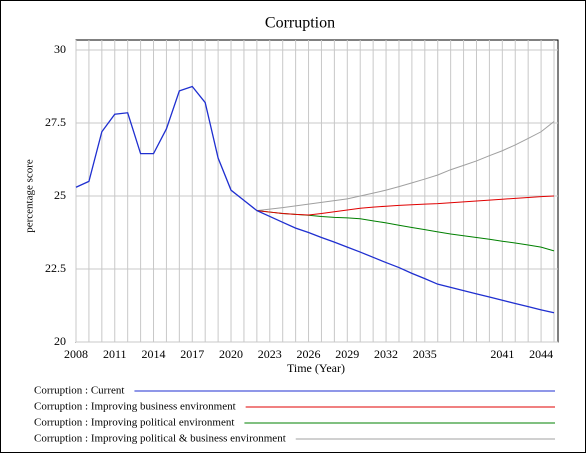 The width and height of the screenshot is (586, 453). What do you see at coordinates (76, 354) in the screenshot?
I see `x-tick-label: 2008` at bounding box center [76, 354].